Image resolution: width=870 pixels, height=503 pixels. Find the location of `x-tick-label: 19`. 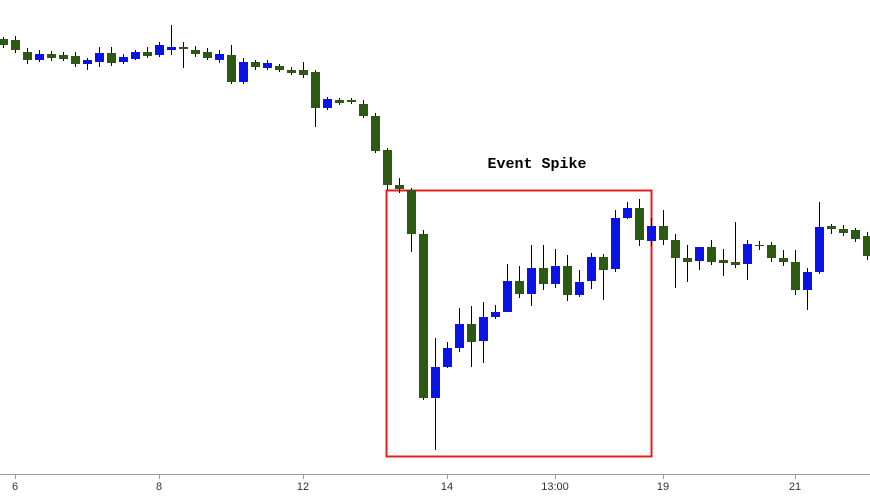

x-tick-label: 19 is located at coordinates (663, 487).